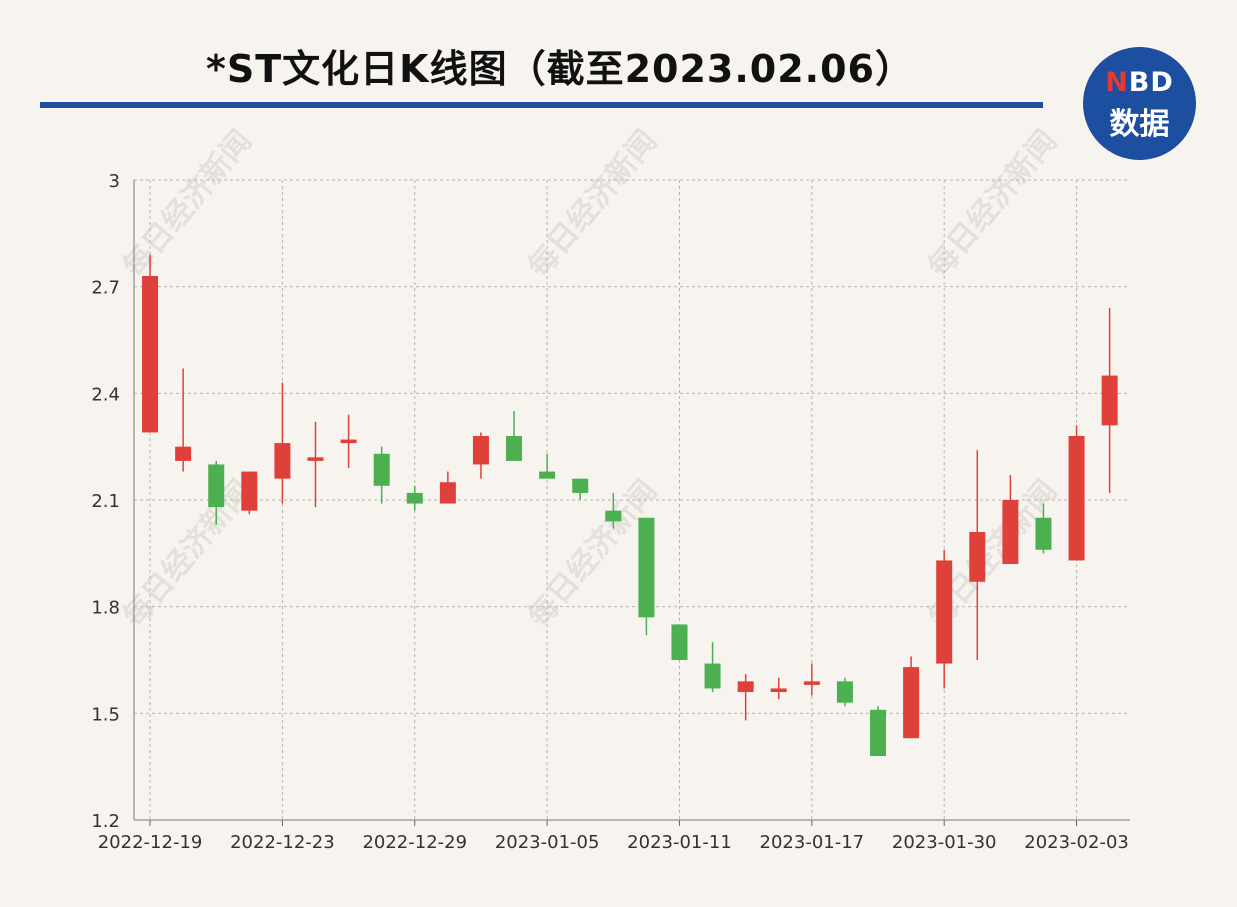 The image size is (1237, 907). I want to click on title-underline, so click(541, 105).